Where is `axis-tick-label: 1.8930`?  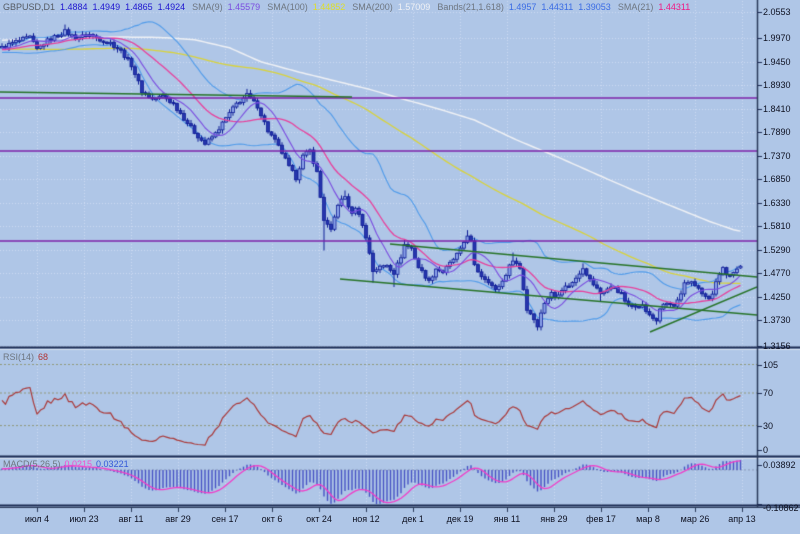
axis-tick-label: 1.8930 is located at coordinates (777, 85).